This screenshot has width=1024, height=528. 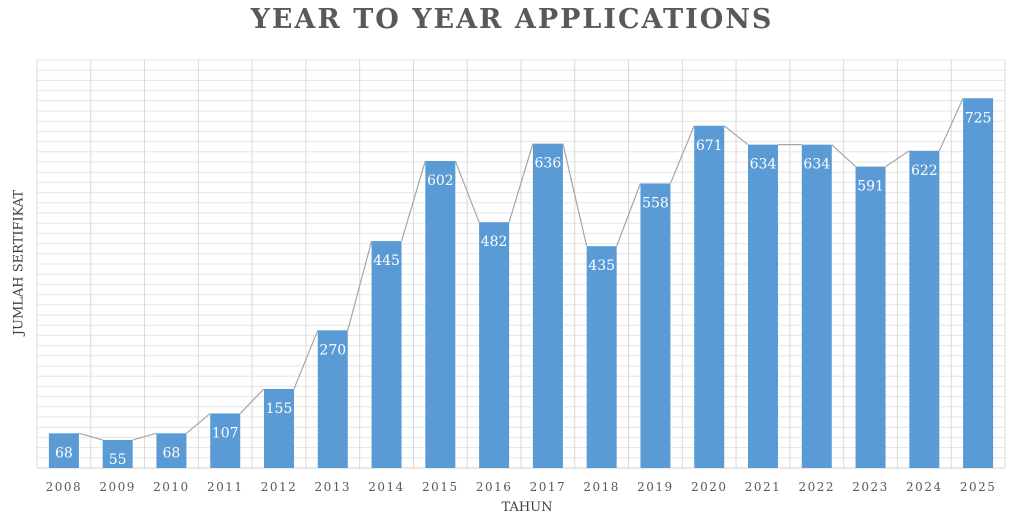 I want to click on x-tick-label: 2024, so click(x=924, y=487).